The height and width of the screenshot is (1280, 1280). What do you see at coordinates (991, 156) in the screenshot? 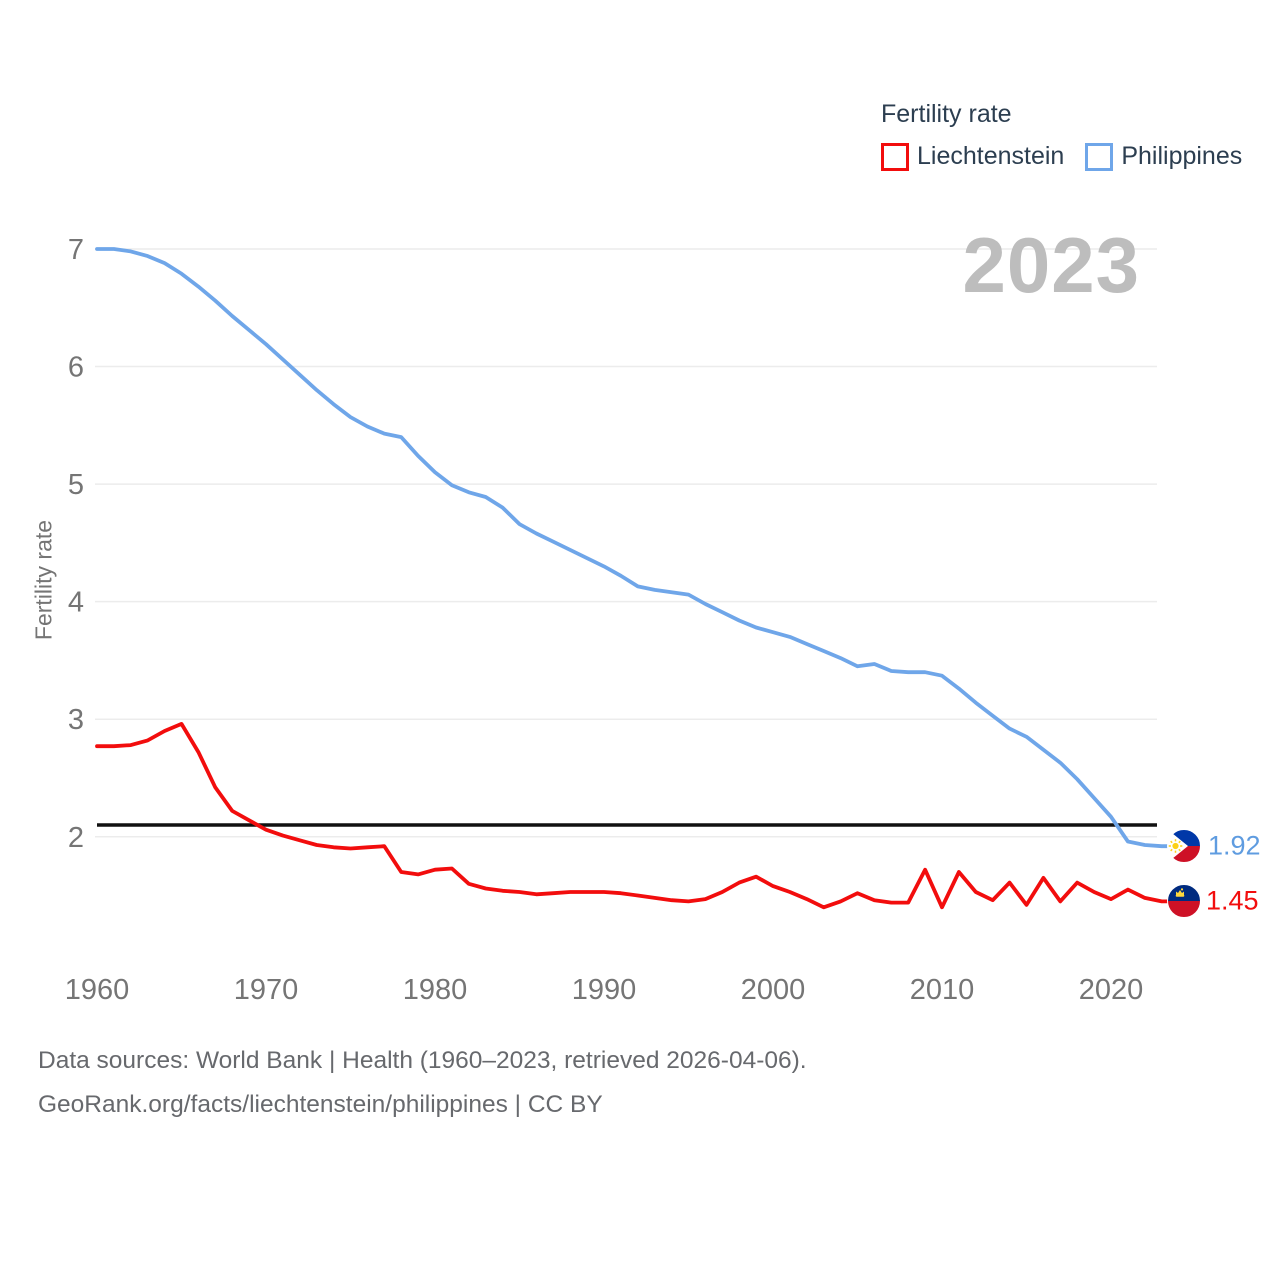
I see `legend-item-label: Liechtenstein` at bounding box center [991, 156].